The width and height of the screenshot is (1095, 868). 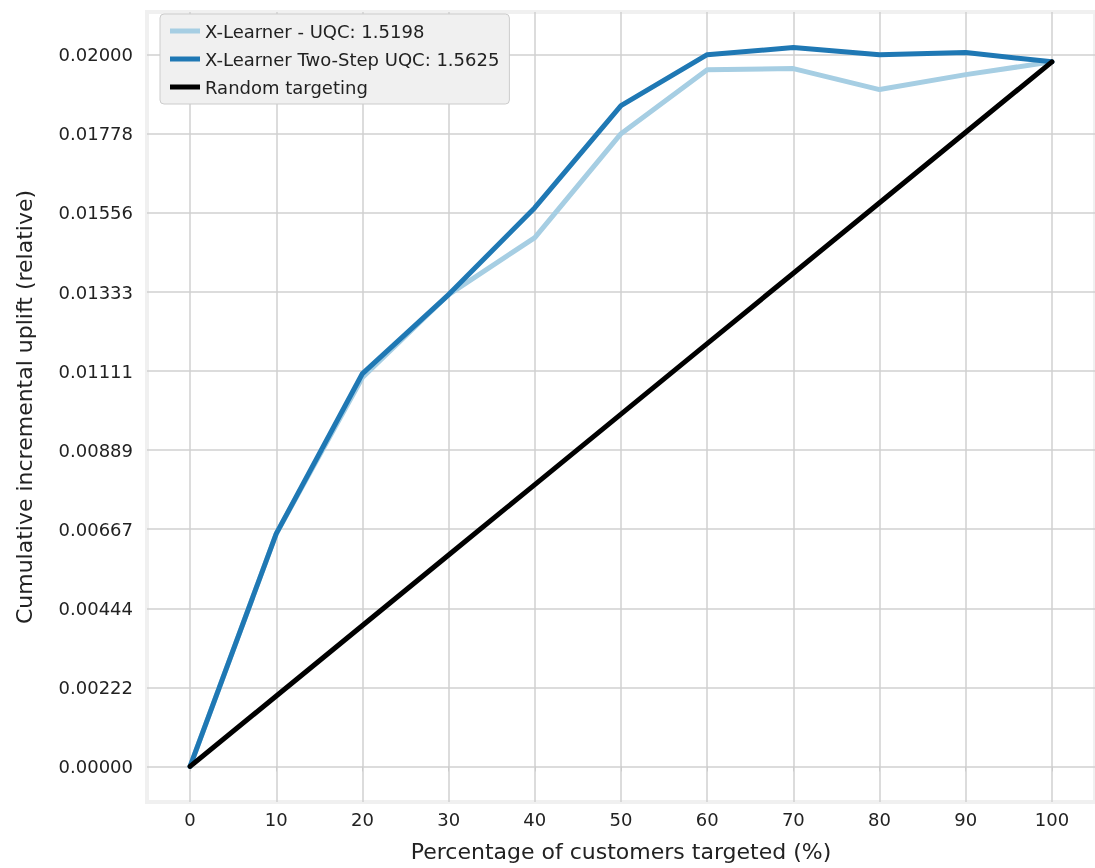 What do you see at coordinates (276, 819) in the screenshot?
I see `x-tick-label: 10` at bounding box center [276, 819].